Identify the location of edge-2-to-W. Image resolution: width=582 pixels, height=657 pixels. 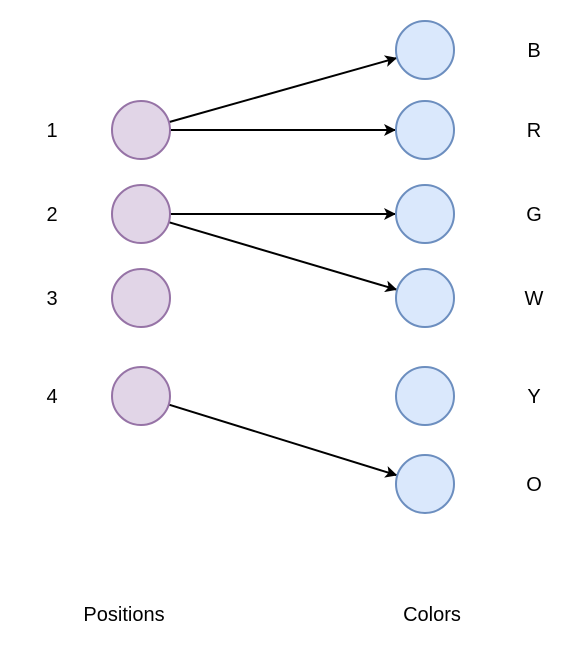
(283, 257).